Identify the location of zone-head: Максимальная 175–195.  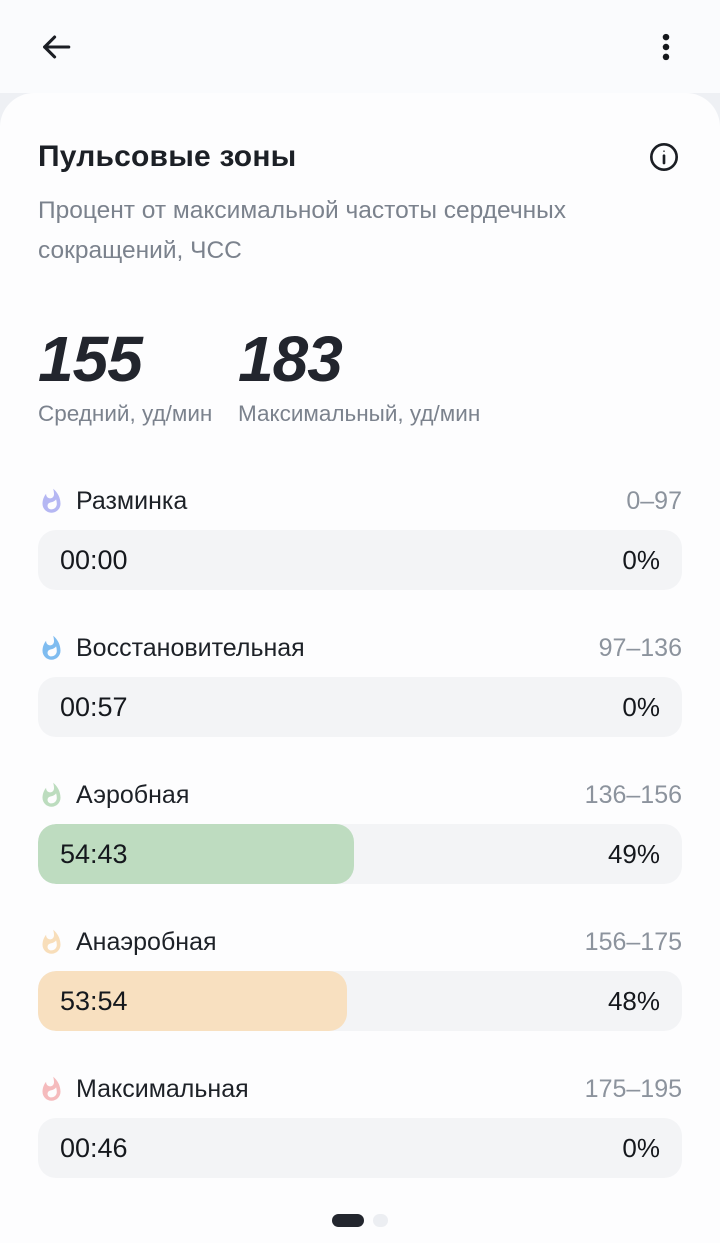
(360, 1089).